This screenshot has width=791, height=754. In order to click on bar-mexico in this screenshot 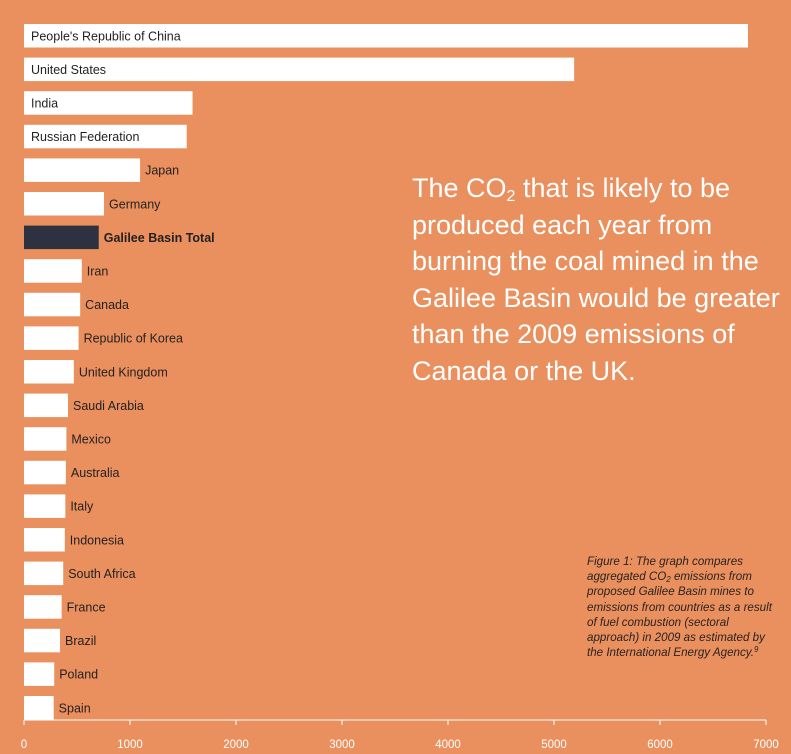, I will do `click(45, 439)`.